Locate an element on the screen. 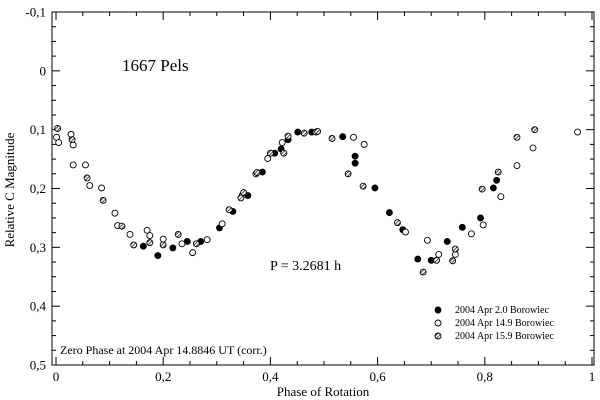 The image size is (600, 400). y-tick-label: 0,1 is located at coordinates (38, 129).